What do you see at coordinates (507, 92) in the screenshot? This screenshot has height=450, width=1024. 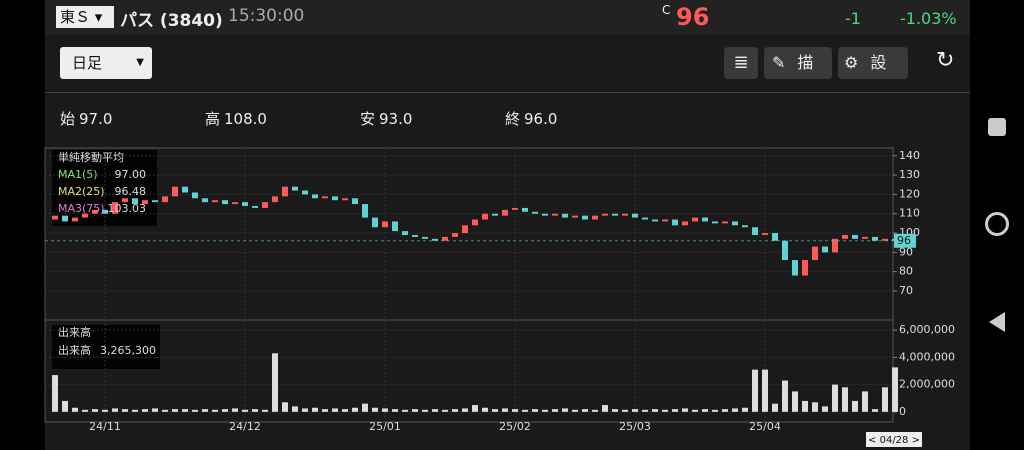 I see `divider` at bounding box center [507, 92].